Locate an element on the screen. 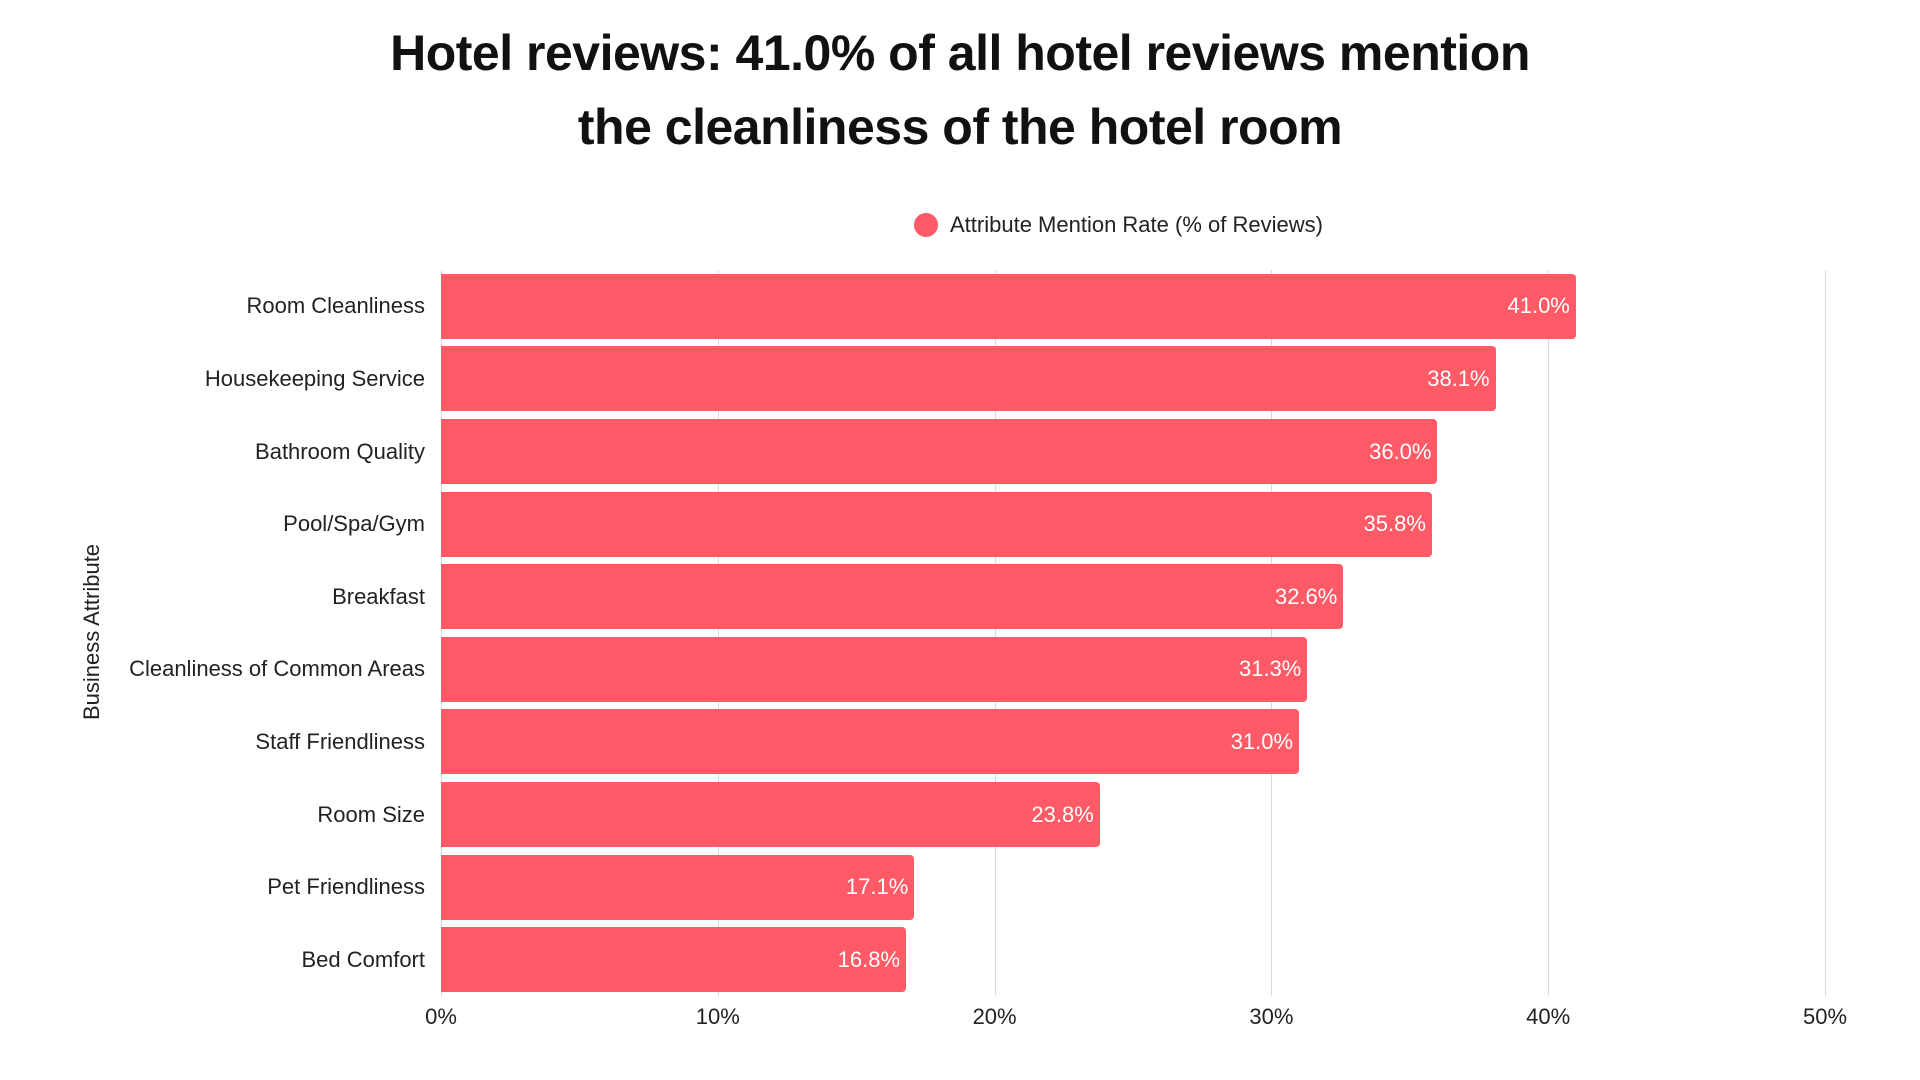 The height and width of the screenshot is (1080, 1920). x-tick-label: 50% is located at coordinates (1825, 1016).